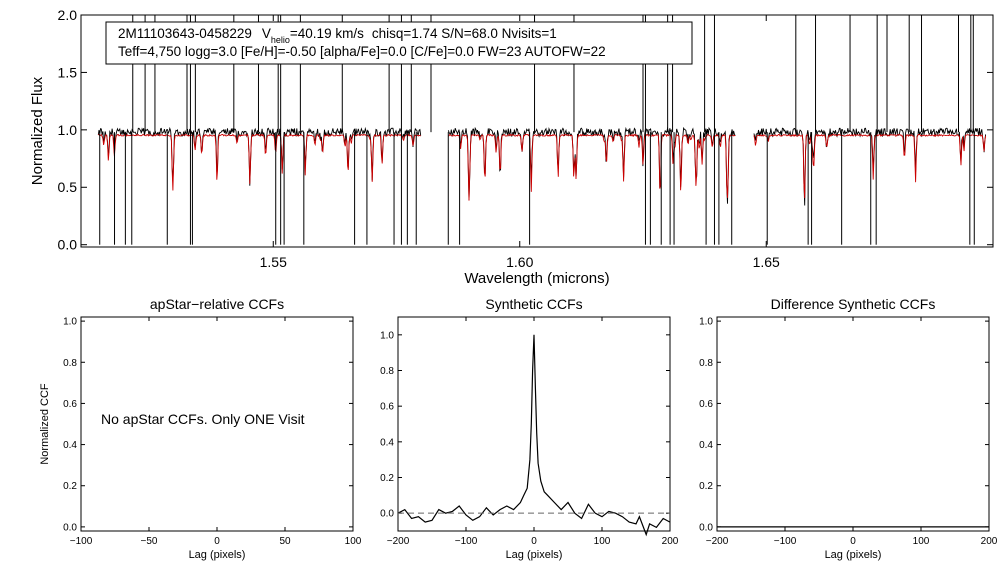 This screenshot has width=1008, height=576. Describe the element at coordinates (45, 424) in the screenshot. I see `y-axis-label: Normalized CCF` at that location.